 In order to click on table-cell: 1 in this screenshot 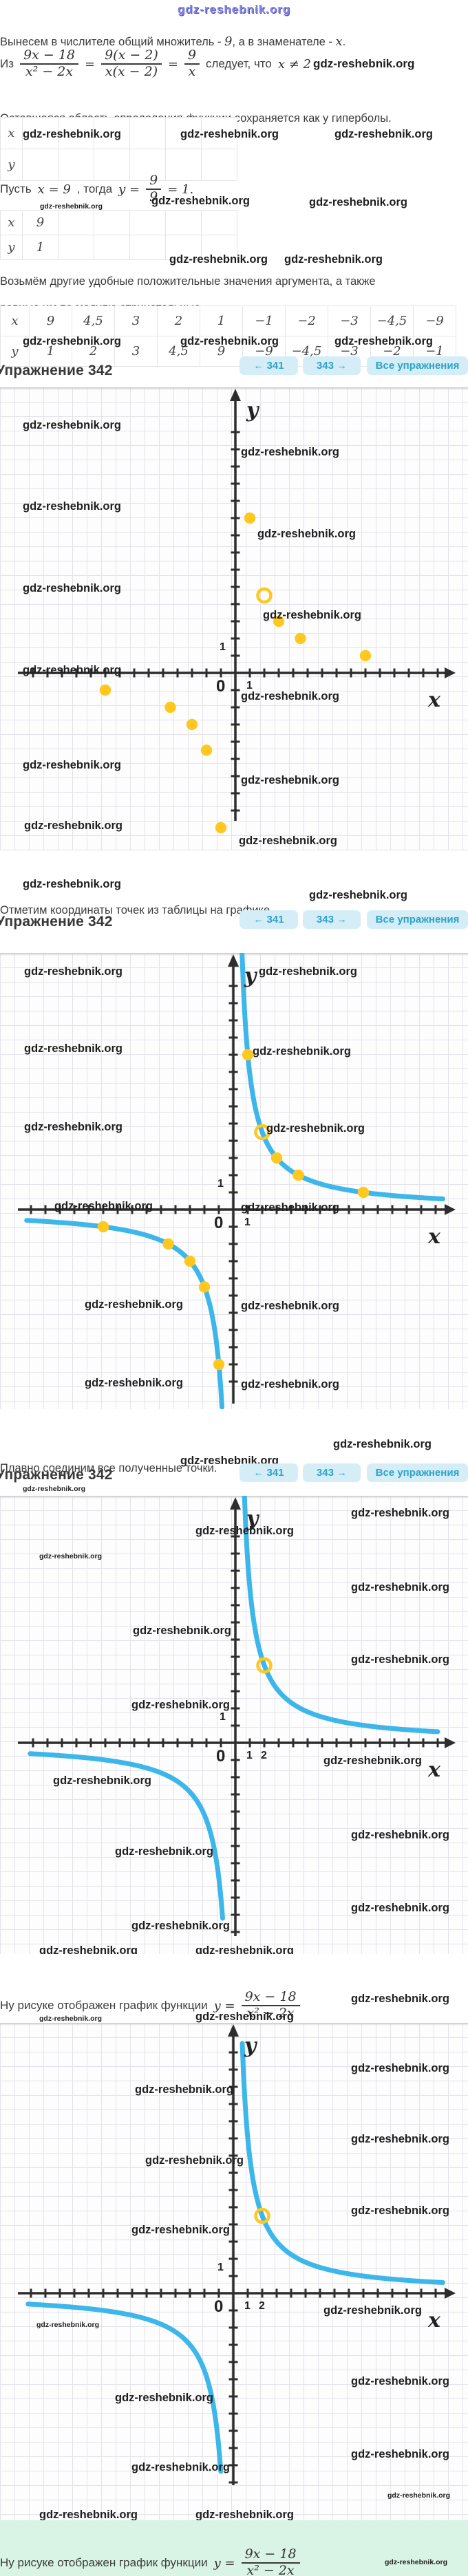, I will do `click(40, 248)`.